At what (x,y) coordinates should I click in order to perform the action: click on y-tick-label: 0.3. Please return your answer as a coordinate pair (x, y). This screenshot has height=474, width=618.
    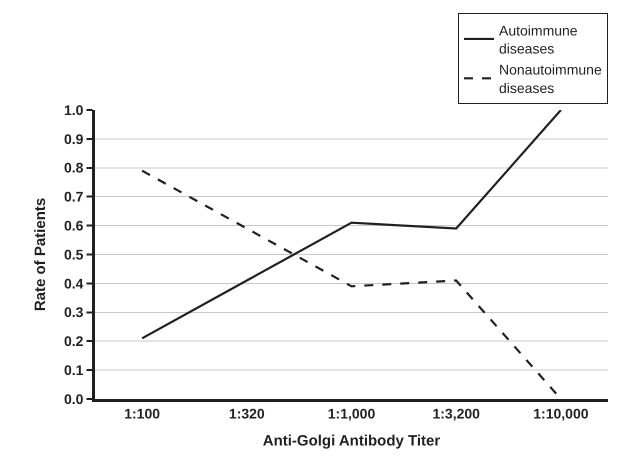
    Looking at the image, I should click on (74, 312).